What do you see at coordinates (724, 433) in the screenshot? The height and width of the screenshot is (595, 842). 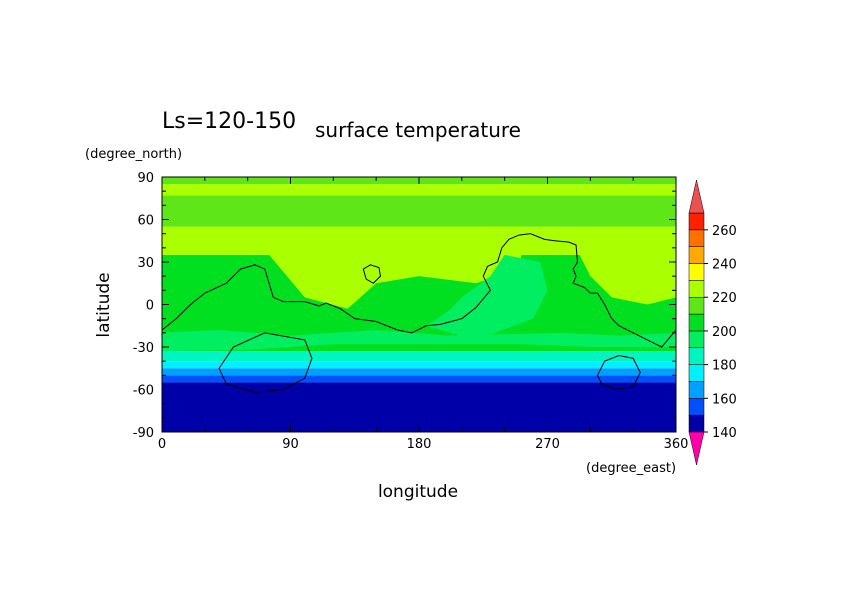 I see `colorbar-tick-label: 140` at bounding box center [724, 433].